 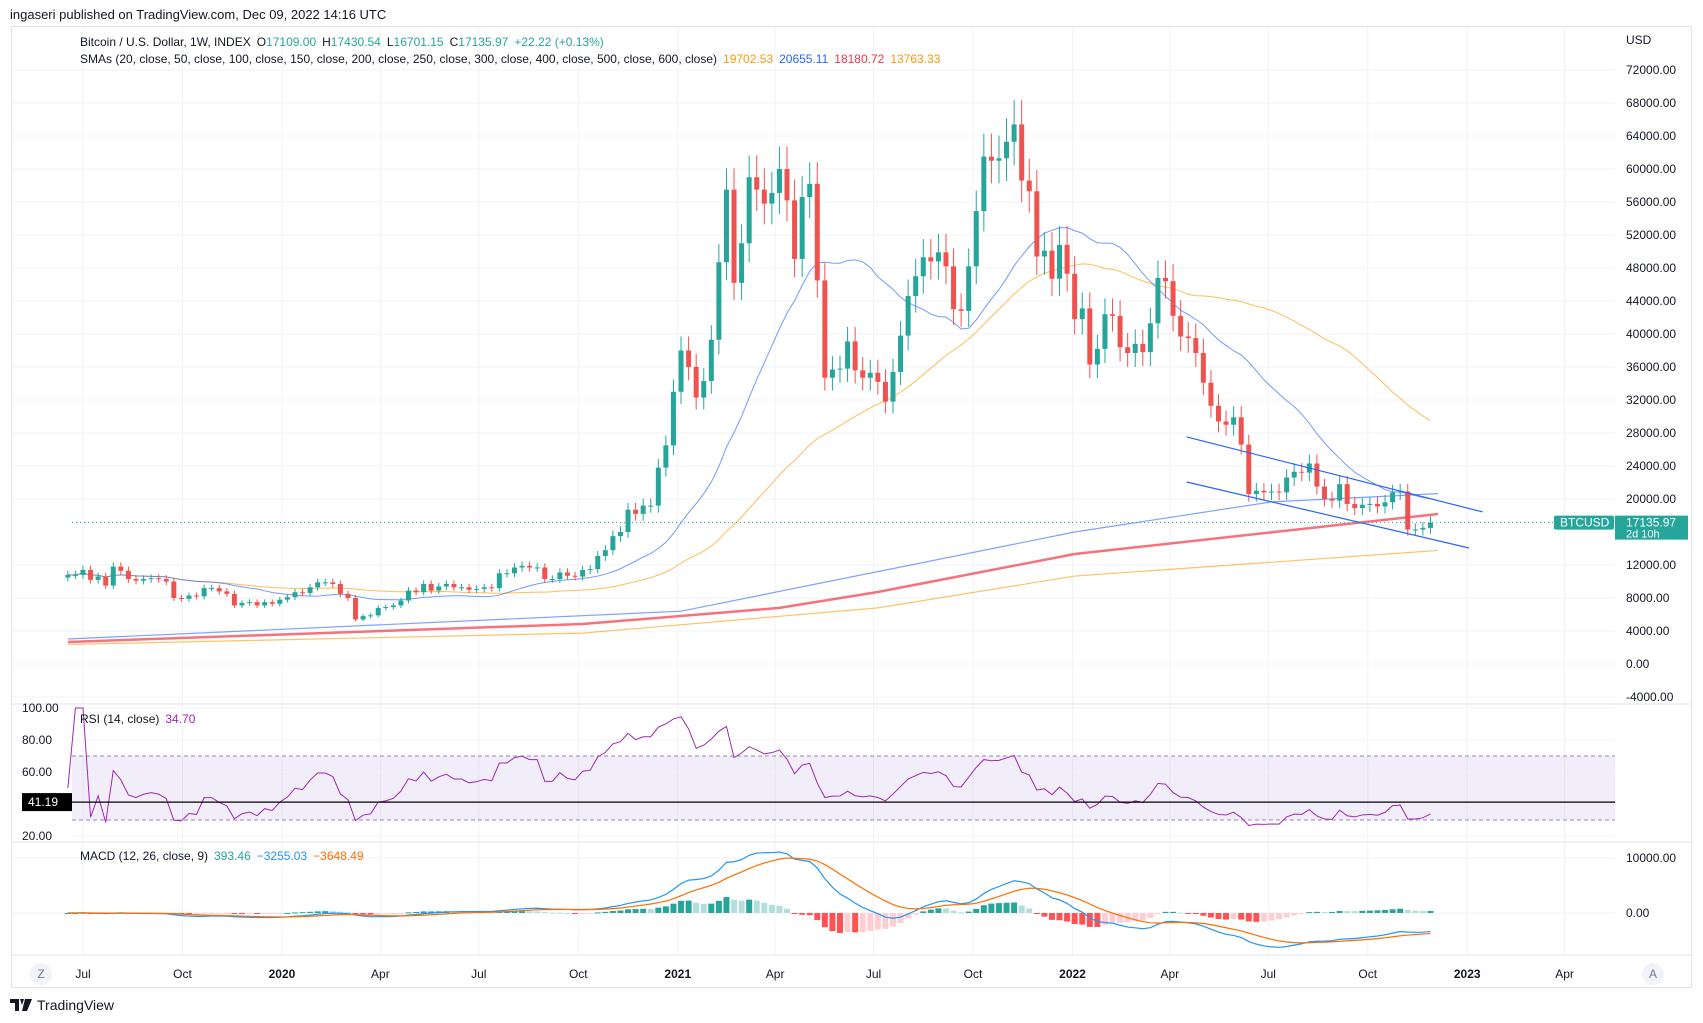 I want to click on trendline, so click(x=1328, y=515).